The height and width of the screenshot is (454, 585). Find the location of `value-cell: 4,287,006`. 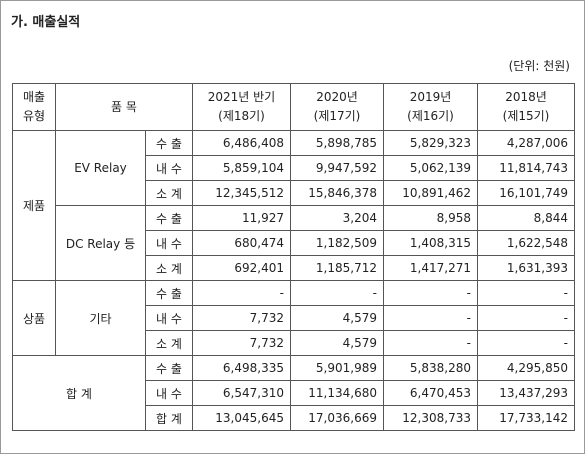

value-cell: 4,287,006 is located at coordinates (526, 143).